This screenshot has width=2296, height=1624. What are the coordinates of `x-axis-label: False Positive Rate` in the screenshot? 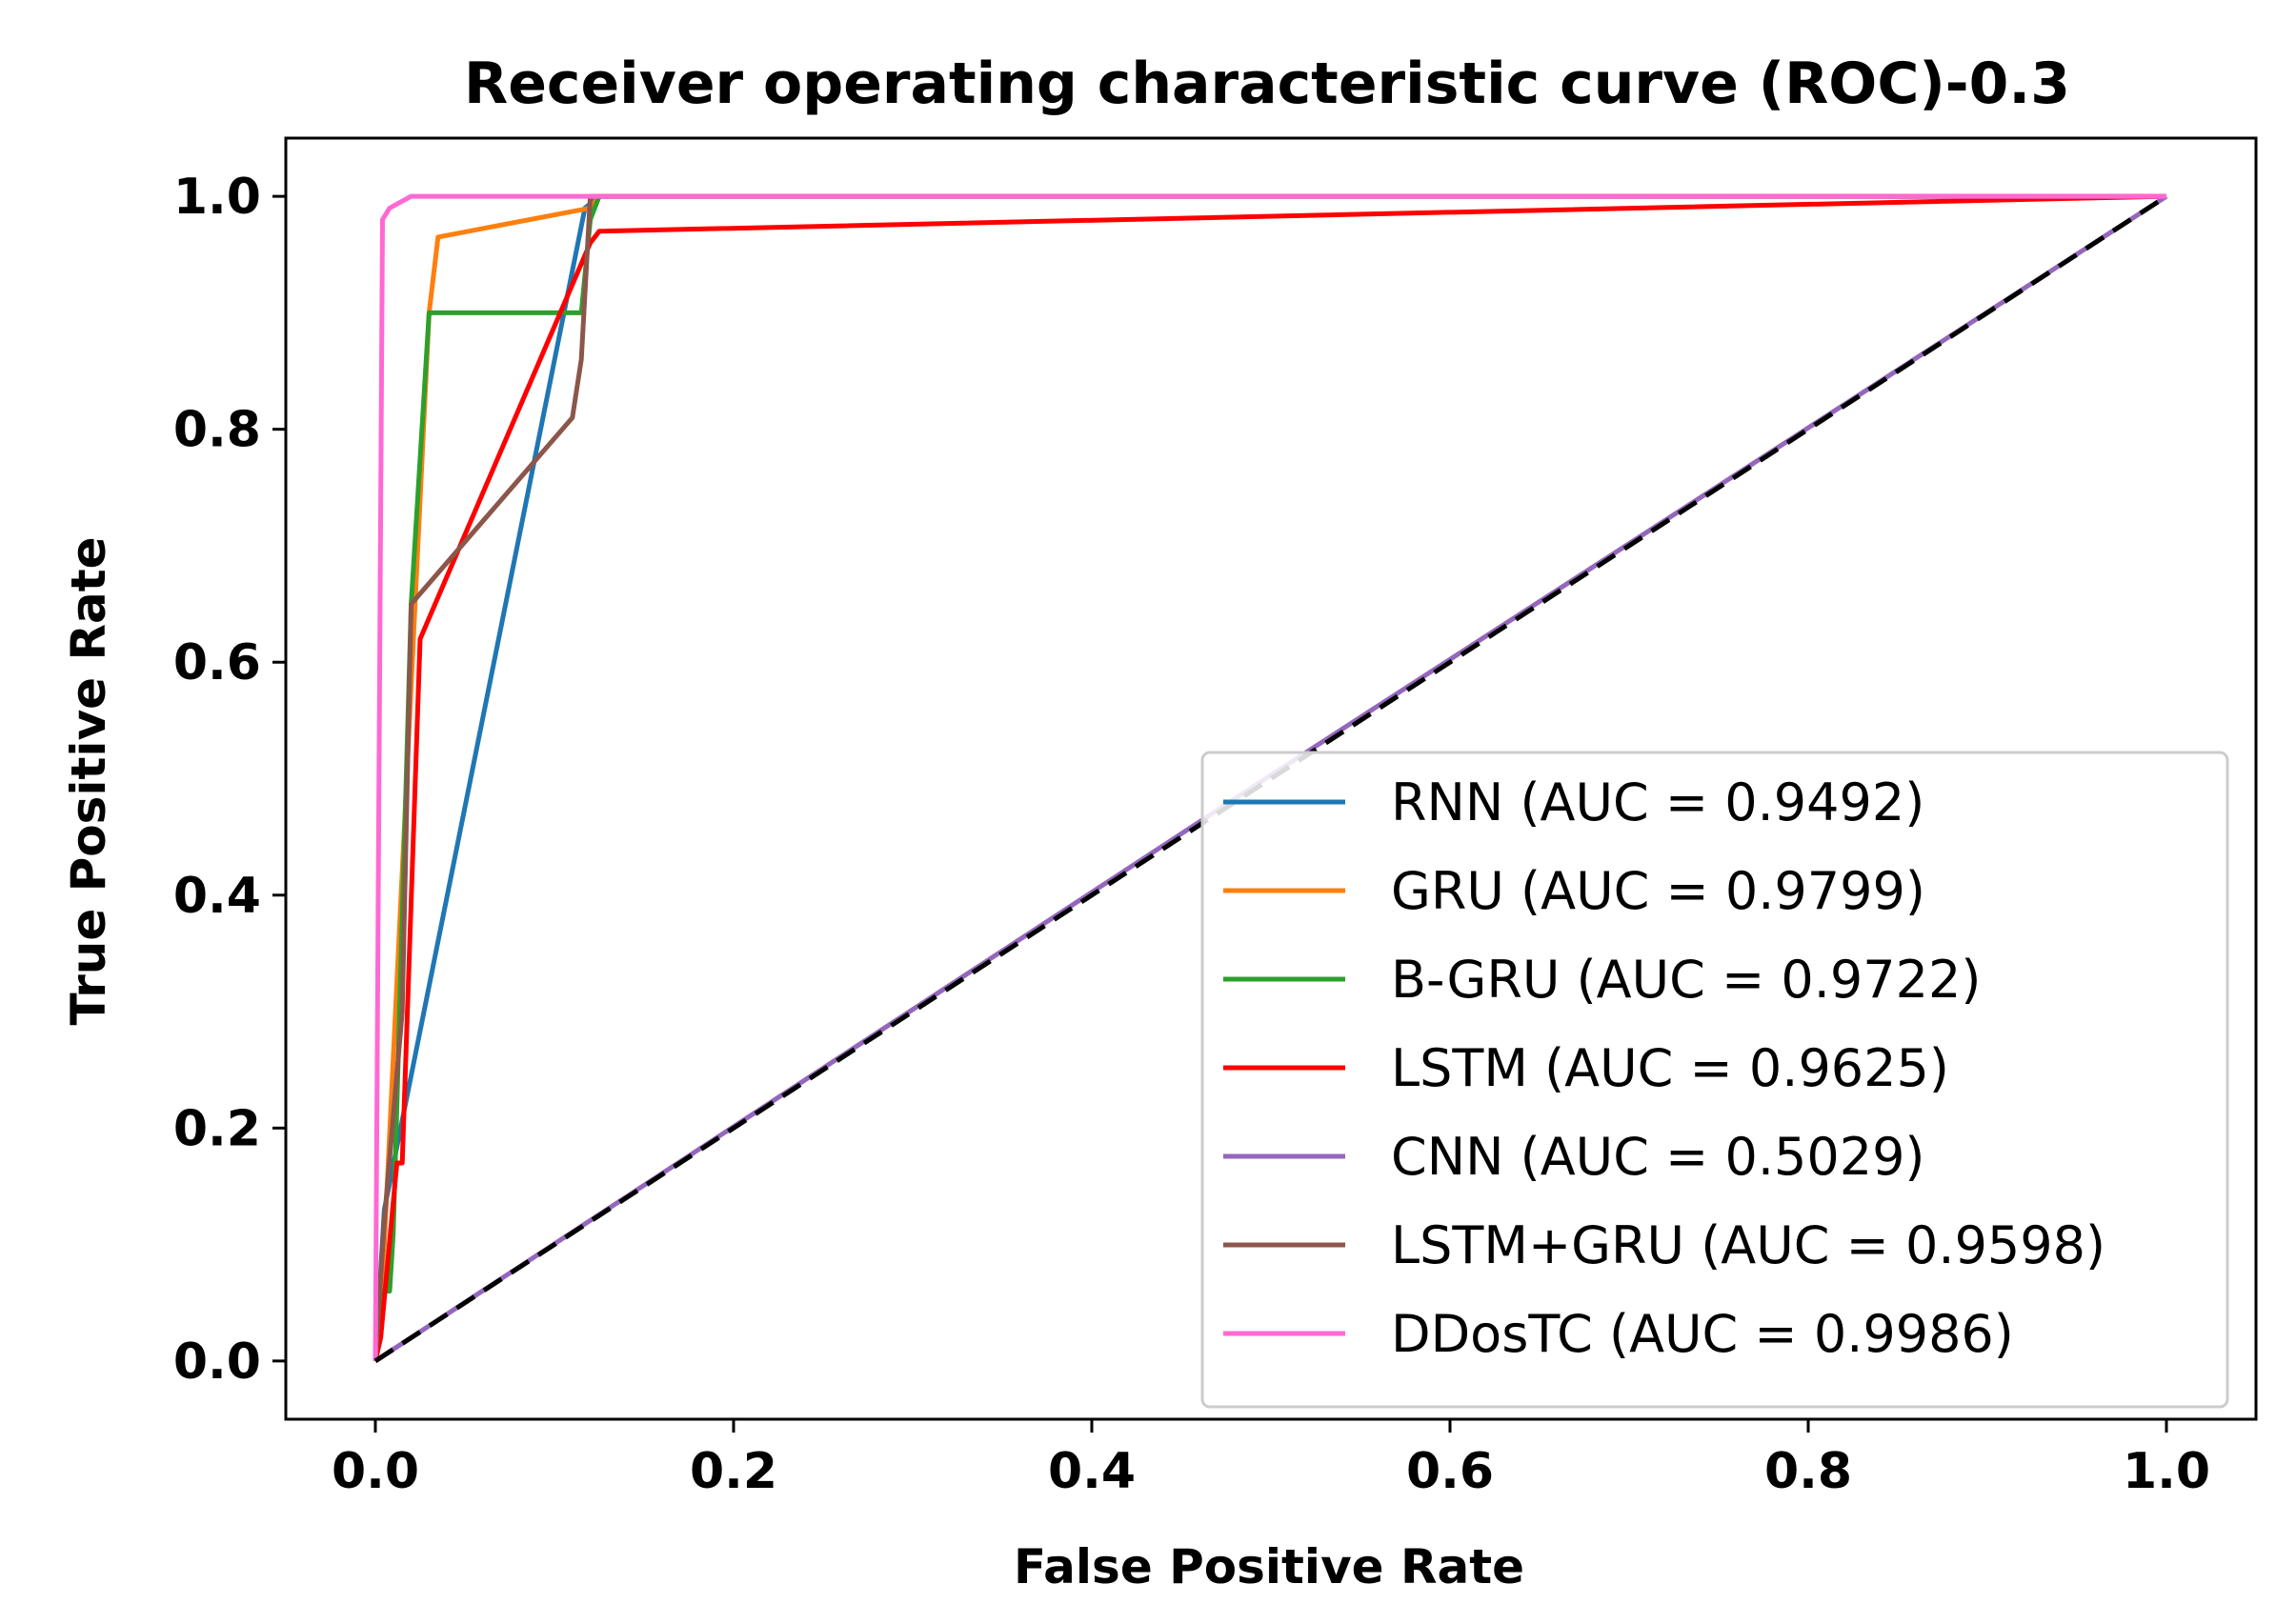 It's located at (1269, 1566).